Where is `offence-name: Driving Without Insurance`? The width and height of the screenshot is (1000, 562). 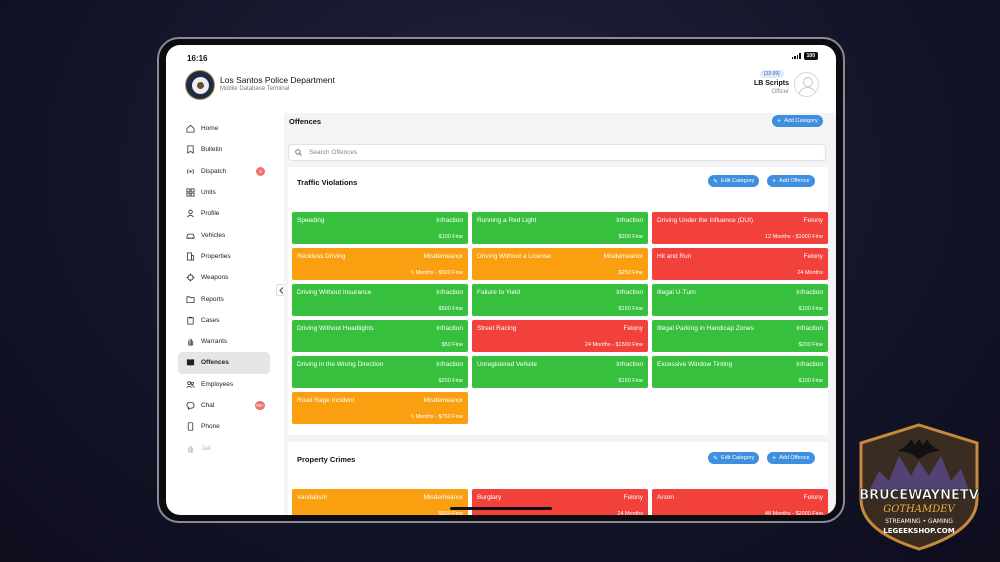 offence-name: Driving Without Insurance is located at coordinates (334, 292).